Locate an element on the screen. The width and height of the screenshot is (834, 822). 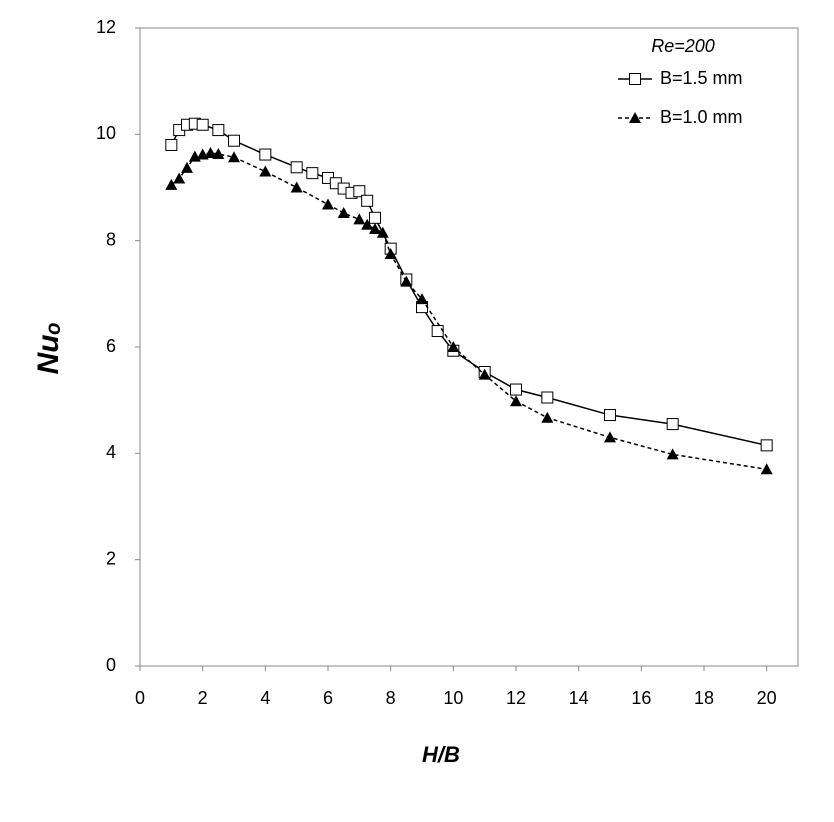
legend-label: B=1.5 mm is located at coordinates (701, 78).